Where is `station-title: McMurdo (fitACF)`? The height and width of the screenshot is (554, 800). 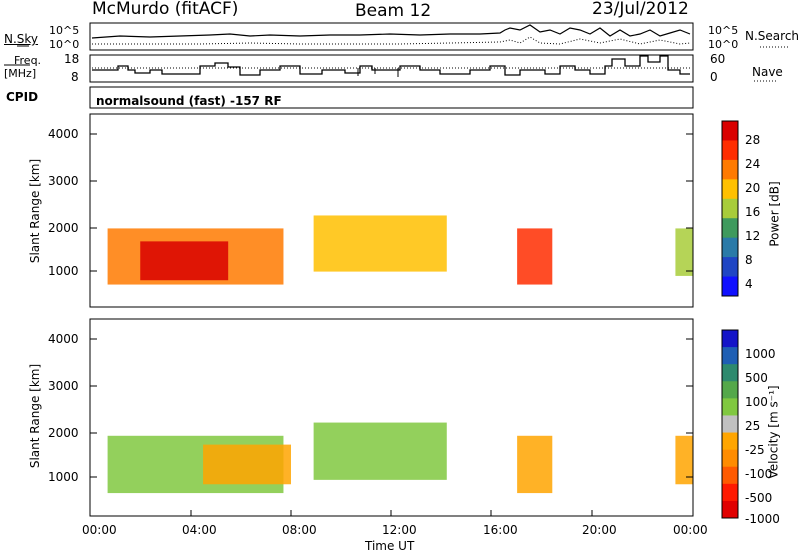 station-title: McMurdo (fitACF) is located at coordinates (165, 9).